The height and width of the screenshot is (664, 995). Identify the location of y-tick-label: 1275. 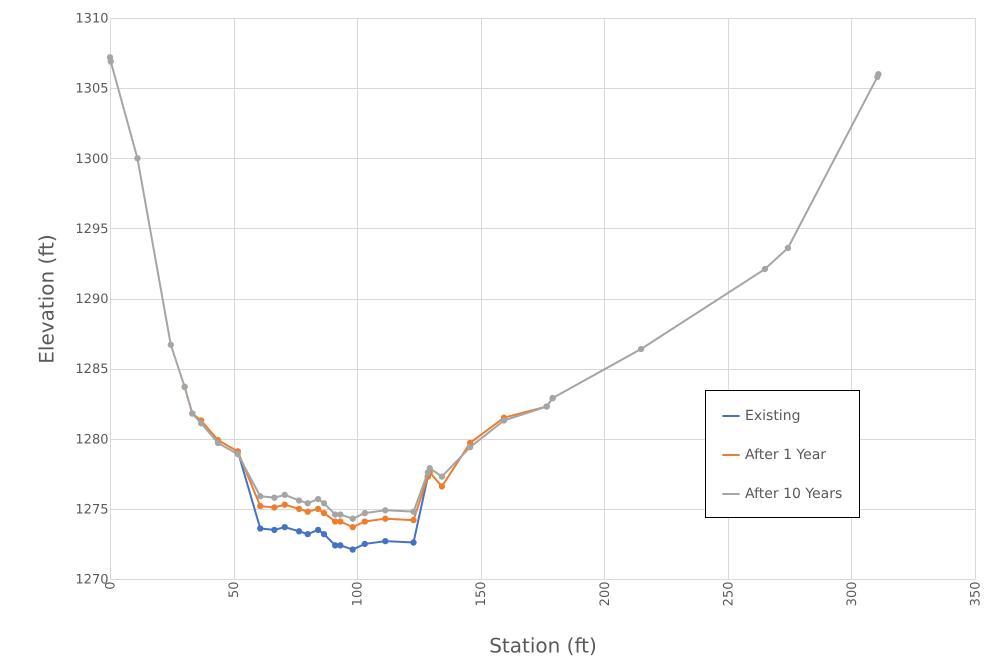
(91, 510).